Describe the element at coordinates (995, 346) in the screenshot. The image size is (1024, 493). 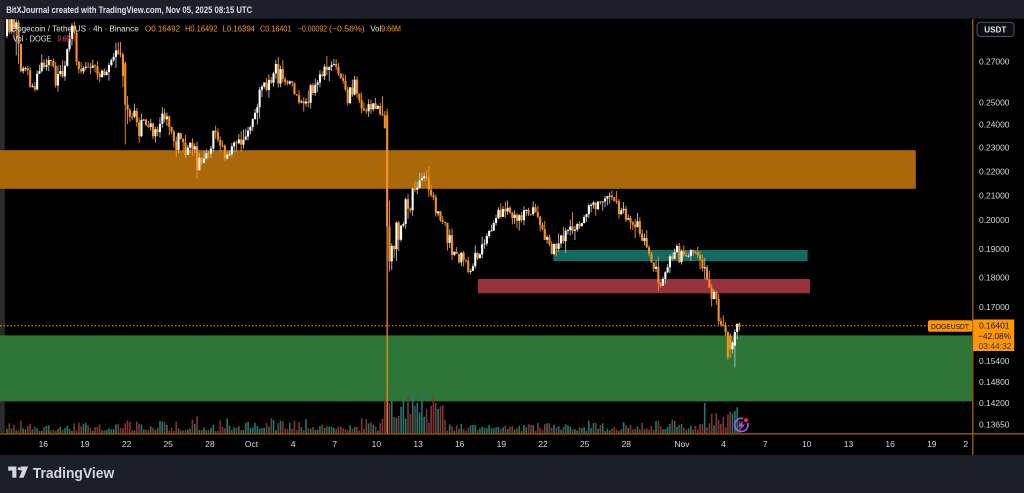
I see `svg-text: 03:44:32` at that location.